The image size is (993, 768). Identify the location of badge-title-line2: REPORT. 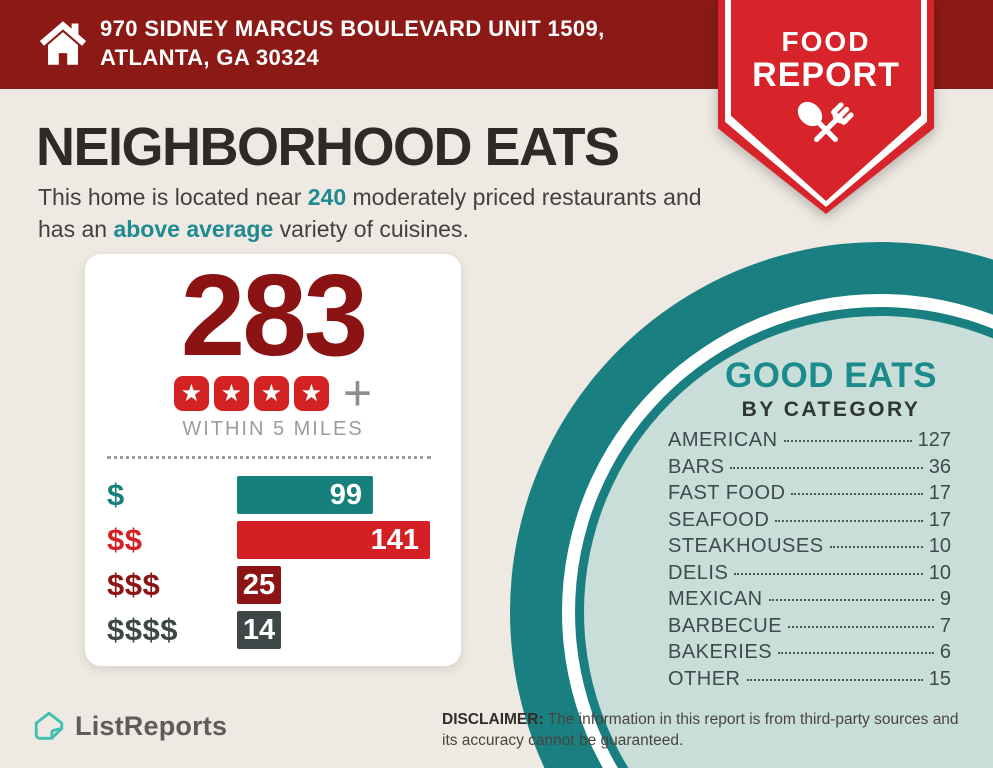
(826, 75).